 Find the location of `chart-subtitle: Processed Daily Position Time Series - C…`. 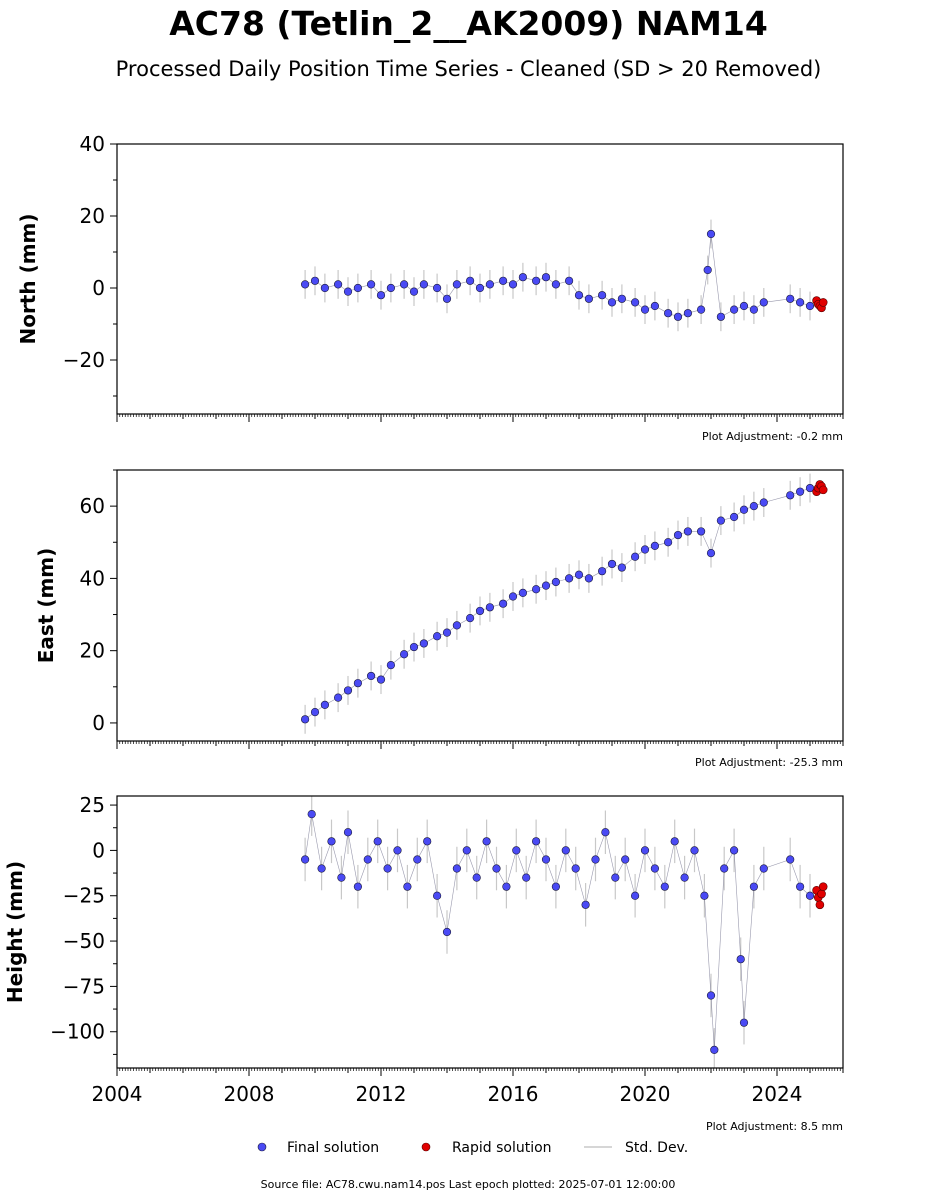

chart-subtitle: Processed Daily Position Time Series - C… is located at coordinates (468, 69).